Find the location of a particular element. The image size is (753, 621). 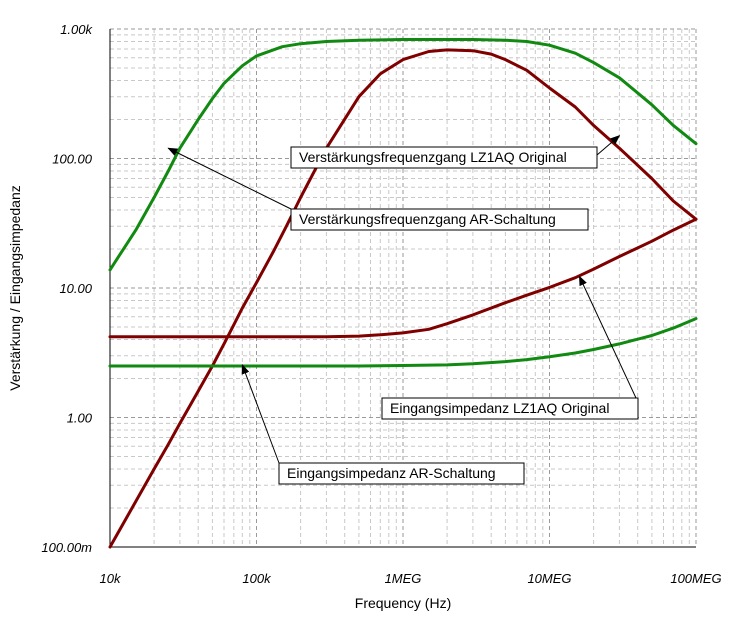

y-tick-label: 1.00k is located at coordinates (76, 29).